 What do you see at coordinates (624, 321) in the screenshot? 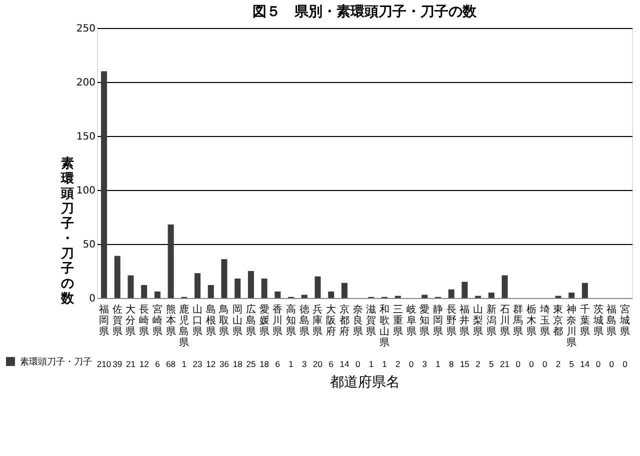
I see `x-tick-label: 宮城県` at bounding box center [624, 321].